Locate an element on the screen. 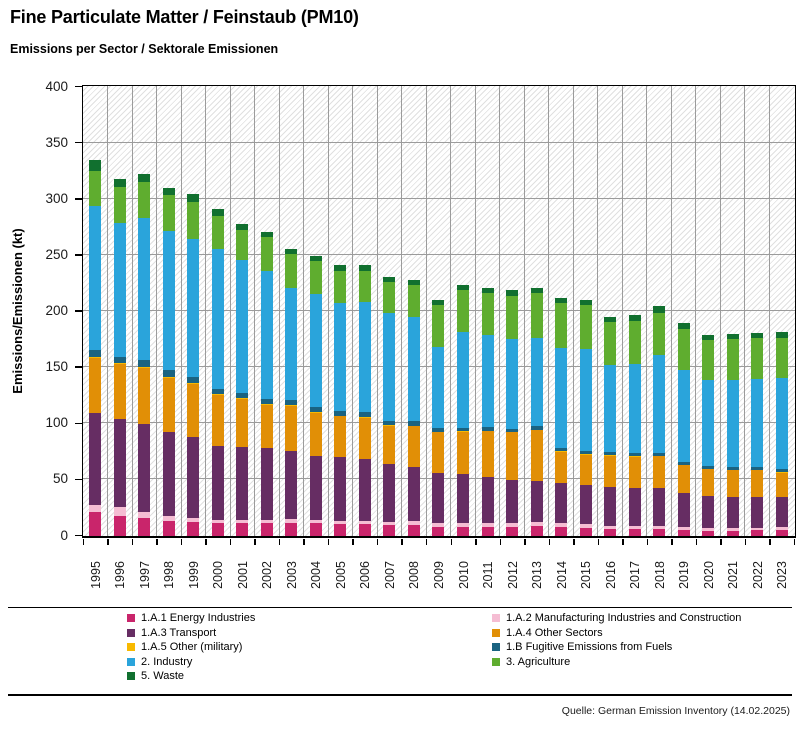  y-tick-label-150: 150 is located at coordinates (56, 367).